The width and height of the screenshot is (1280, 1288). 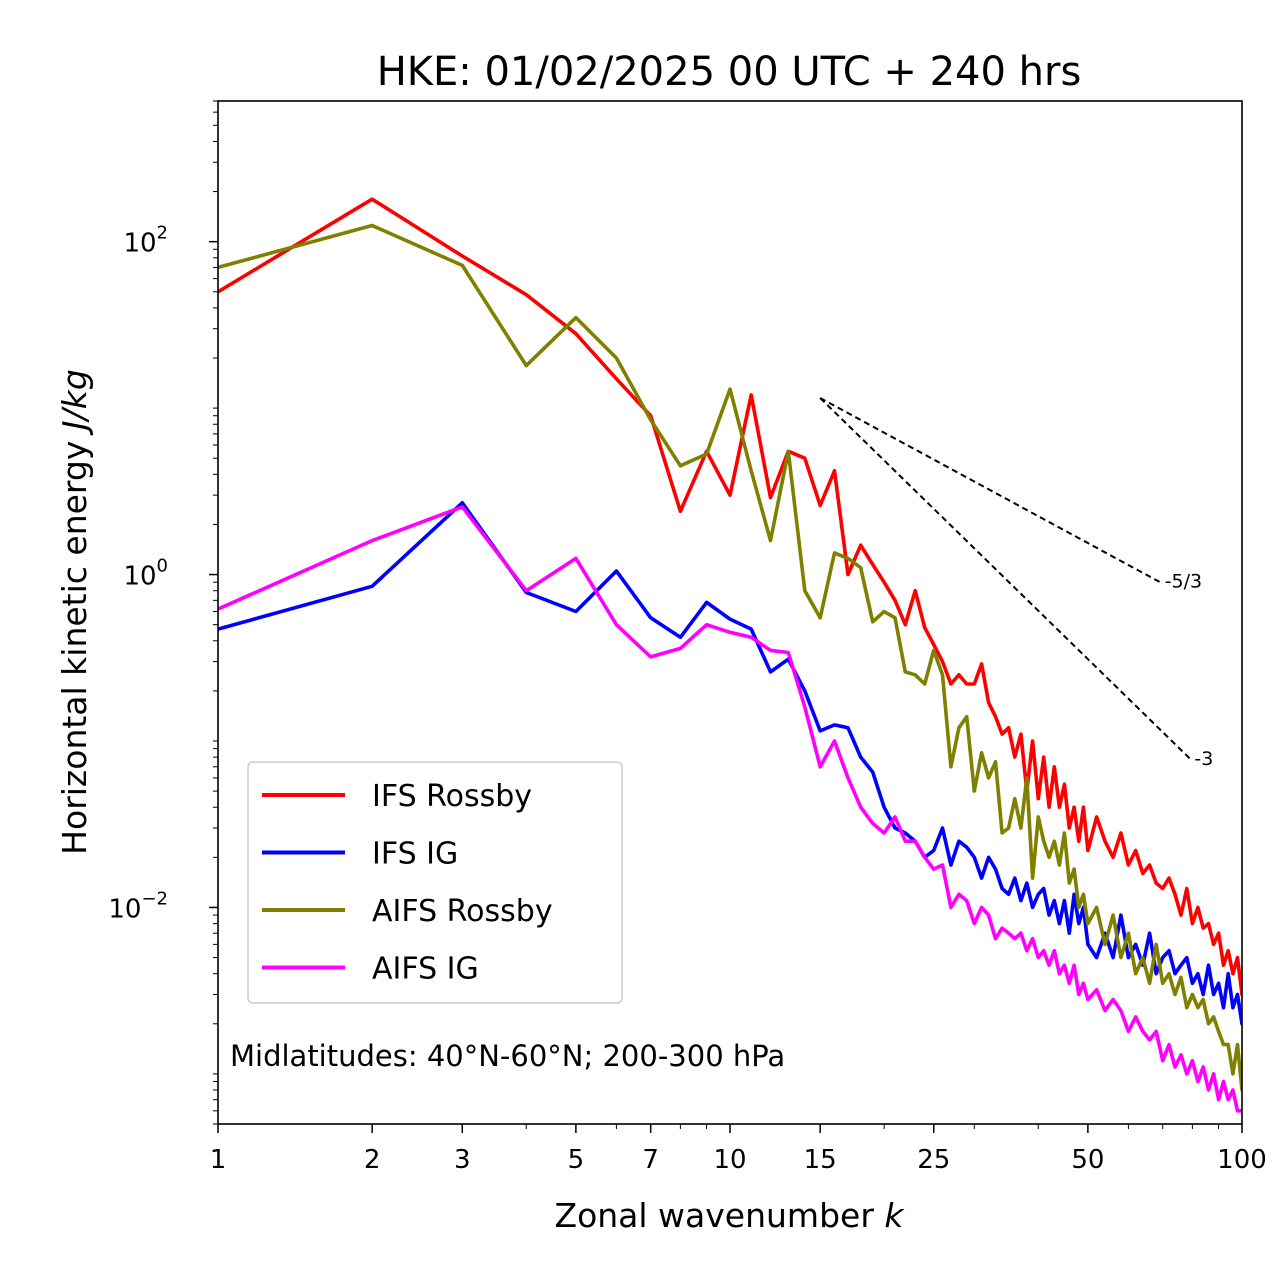 What do you see at coordinates (74, 612) in the screenshot?
I see `y-axis-label: Horizontal kinetic energy J/kg` at bounding box center [74, 612].